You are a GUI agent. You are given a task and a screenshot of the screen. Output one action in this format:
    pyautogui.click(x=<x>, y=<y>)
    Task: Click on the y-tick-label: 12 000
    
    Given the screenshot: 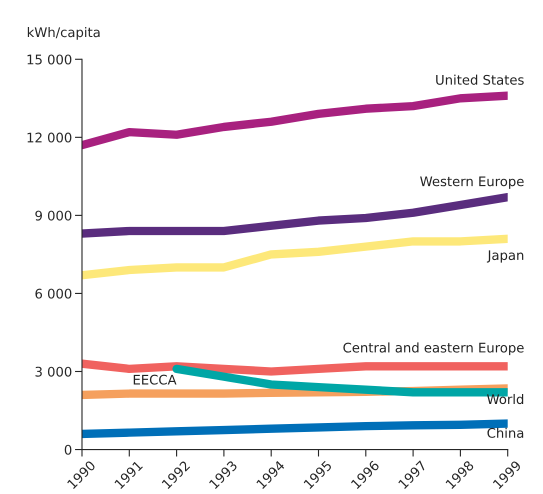 What is the action you would take?
    pyautogui.click(x=50, y=137)
    